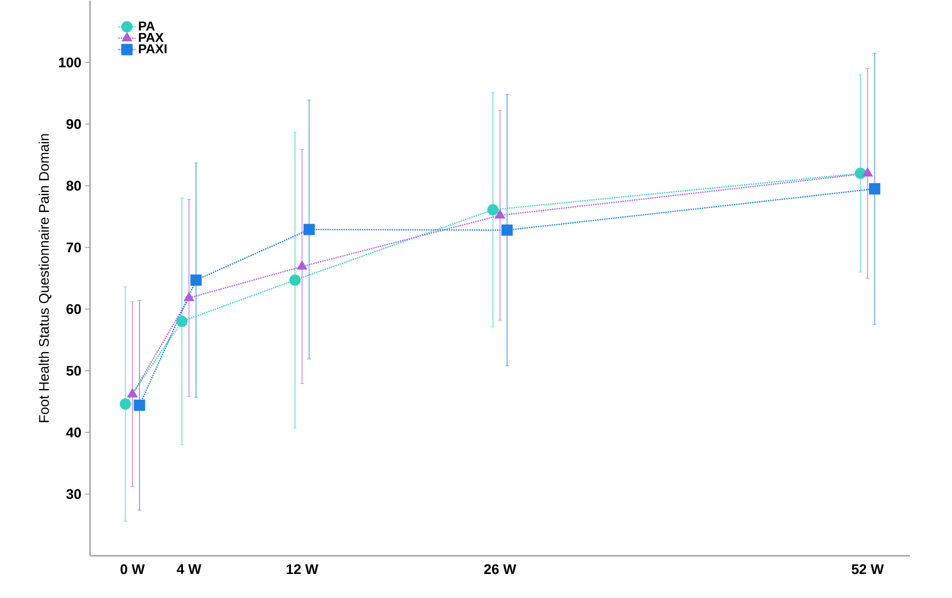 This screenshot has height=598, width=952. What do you see at coordinates (151, 37) in the screenshot?
I see `legend-label: PAX` at bounding box center [151, 37].